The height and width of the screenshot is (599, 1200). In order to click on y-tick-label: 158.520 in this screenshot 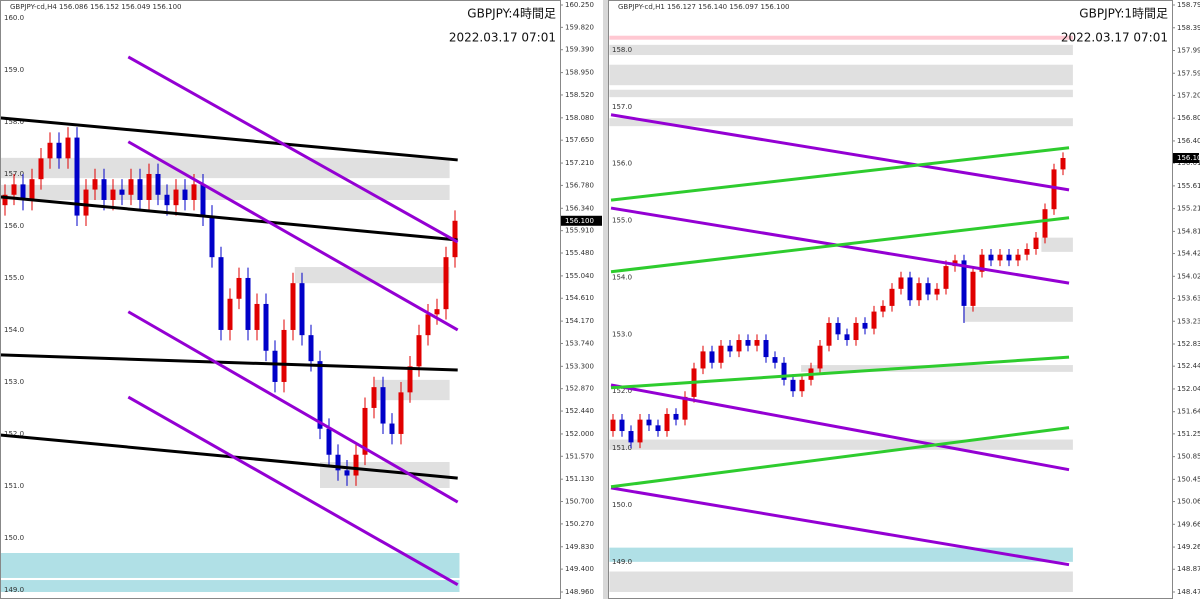, I will do `click(579, 95)`.